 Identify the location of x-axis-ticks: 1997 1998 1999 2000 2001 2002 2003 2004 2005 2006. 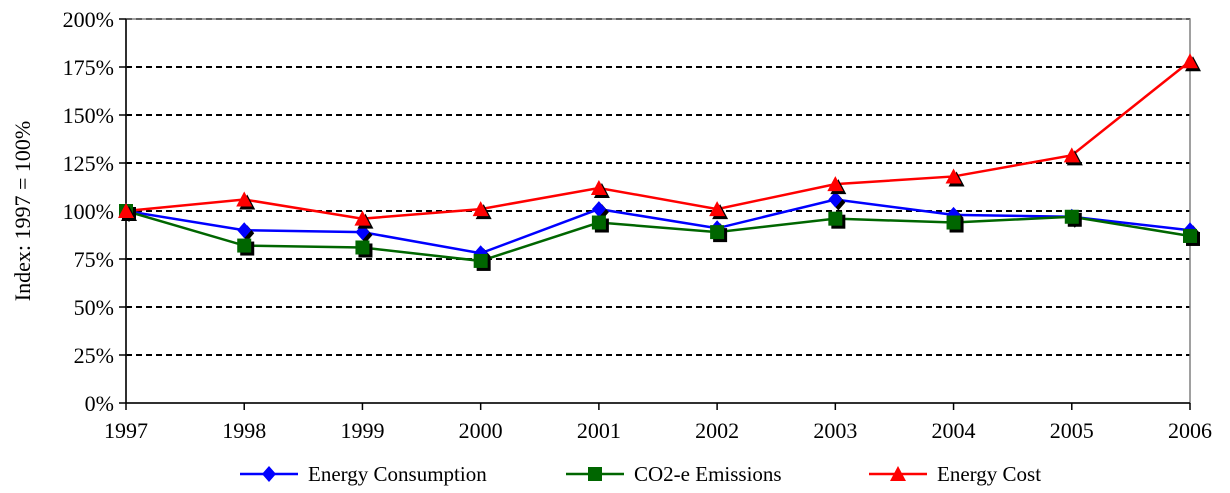
(658, 423).